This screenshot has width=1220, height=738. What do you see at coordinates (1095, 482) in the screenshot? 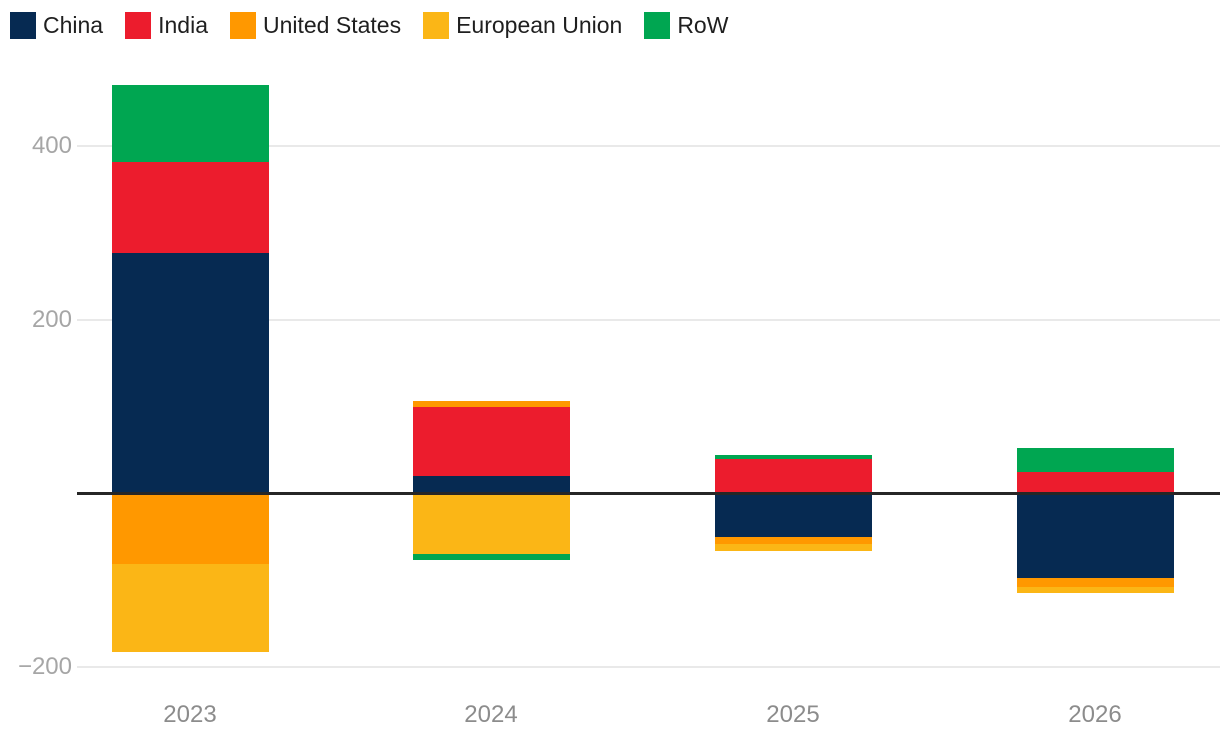
I see `bar-2026-india` at bounding box center [1095, 482].